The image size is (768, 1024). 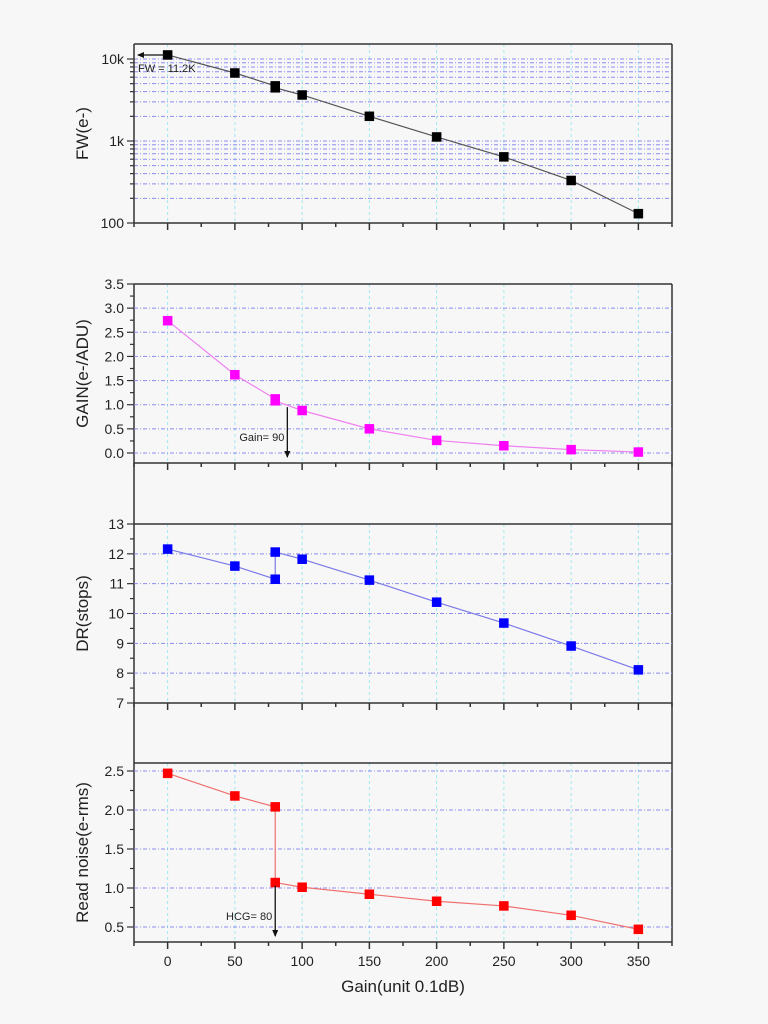 I want to click on annotation-label: FW = 11.2K, so click(x=167, y=69).